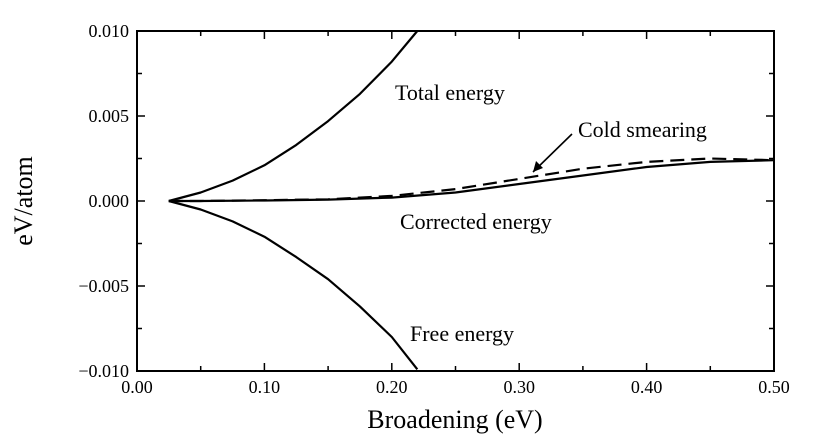 The height and width of the screenshot is (441, 823). Describe the element at coordinates (293, 116) in the screenshot. I see `series-line-total` at that location.